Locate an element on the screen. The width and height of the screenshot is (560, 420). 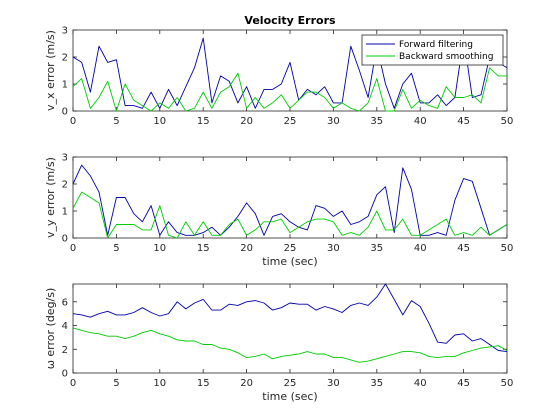
backward-smoothing-line-vy is located at coordinates (290, 215).